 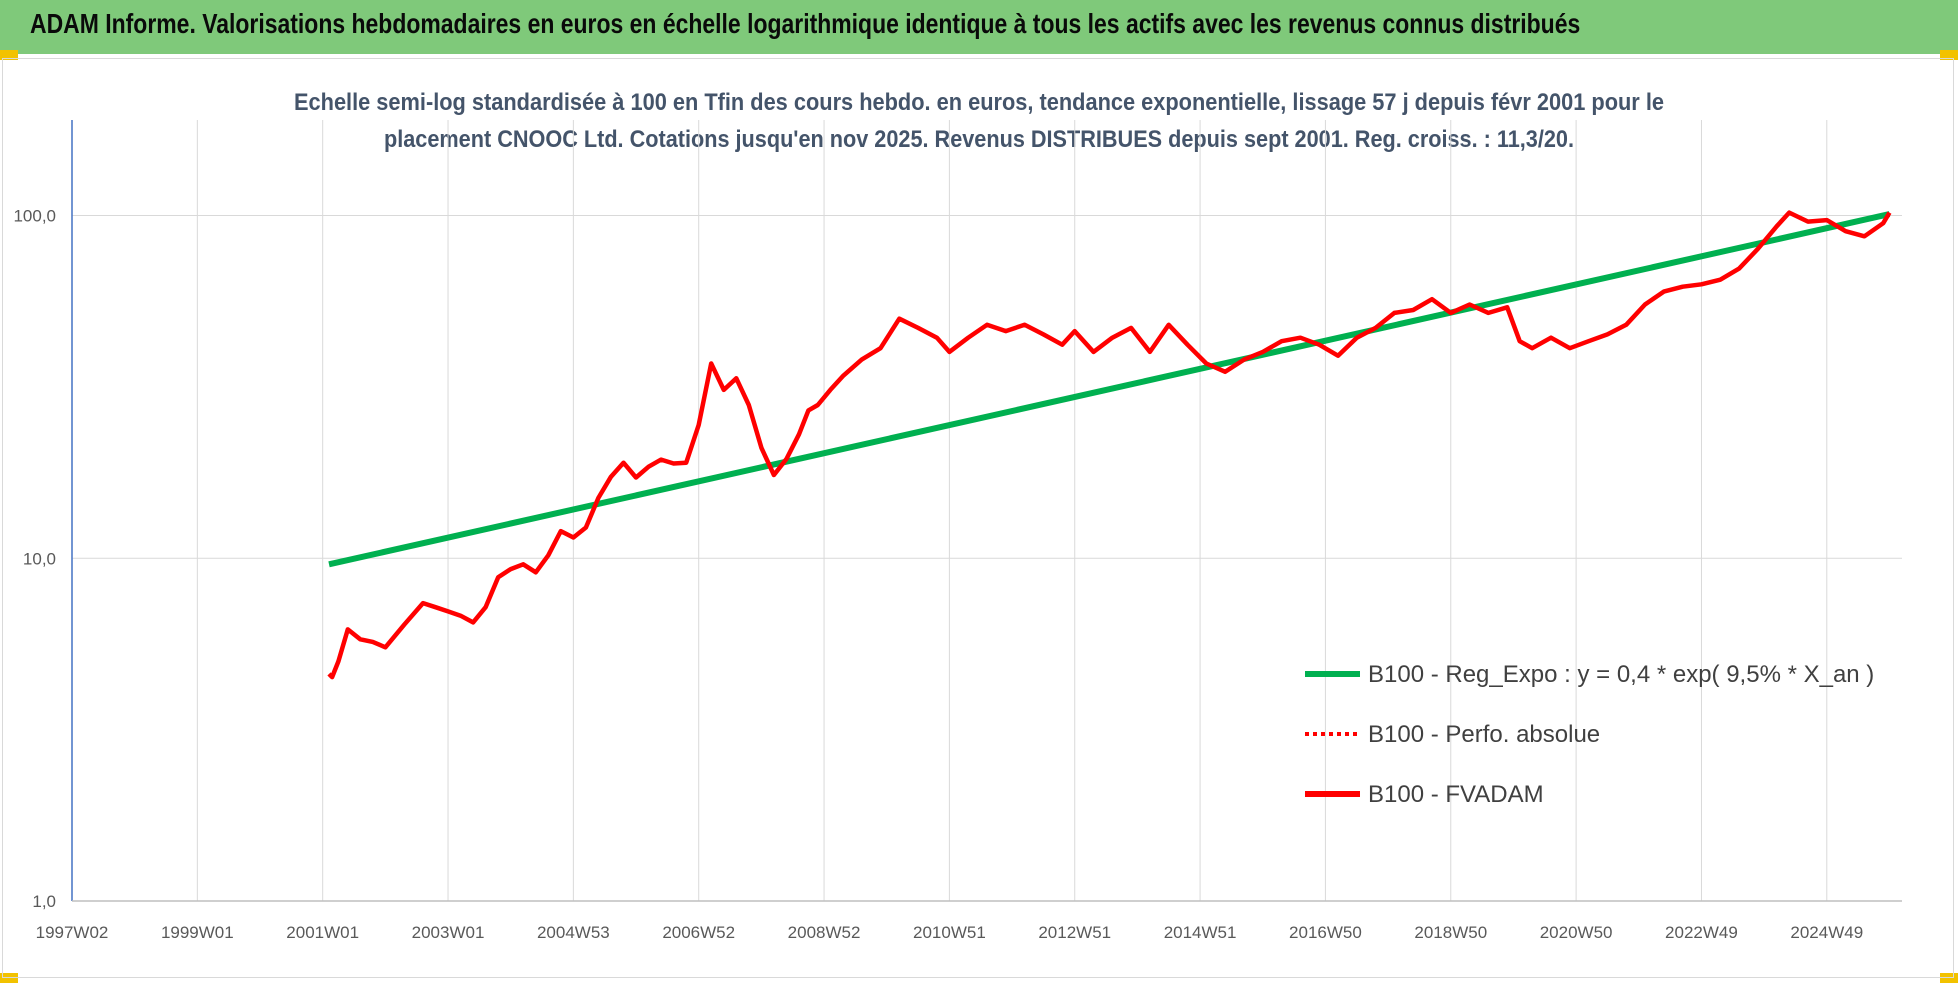 I want to click on x-tick-label: 1997W02, so click(x=72, y=932).